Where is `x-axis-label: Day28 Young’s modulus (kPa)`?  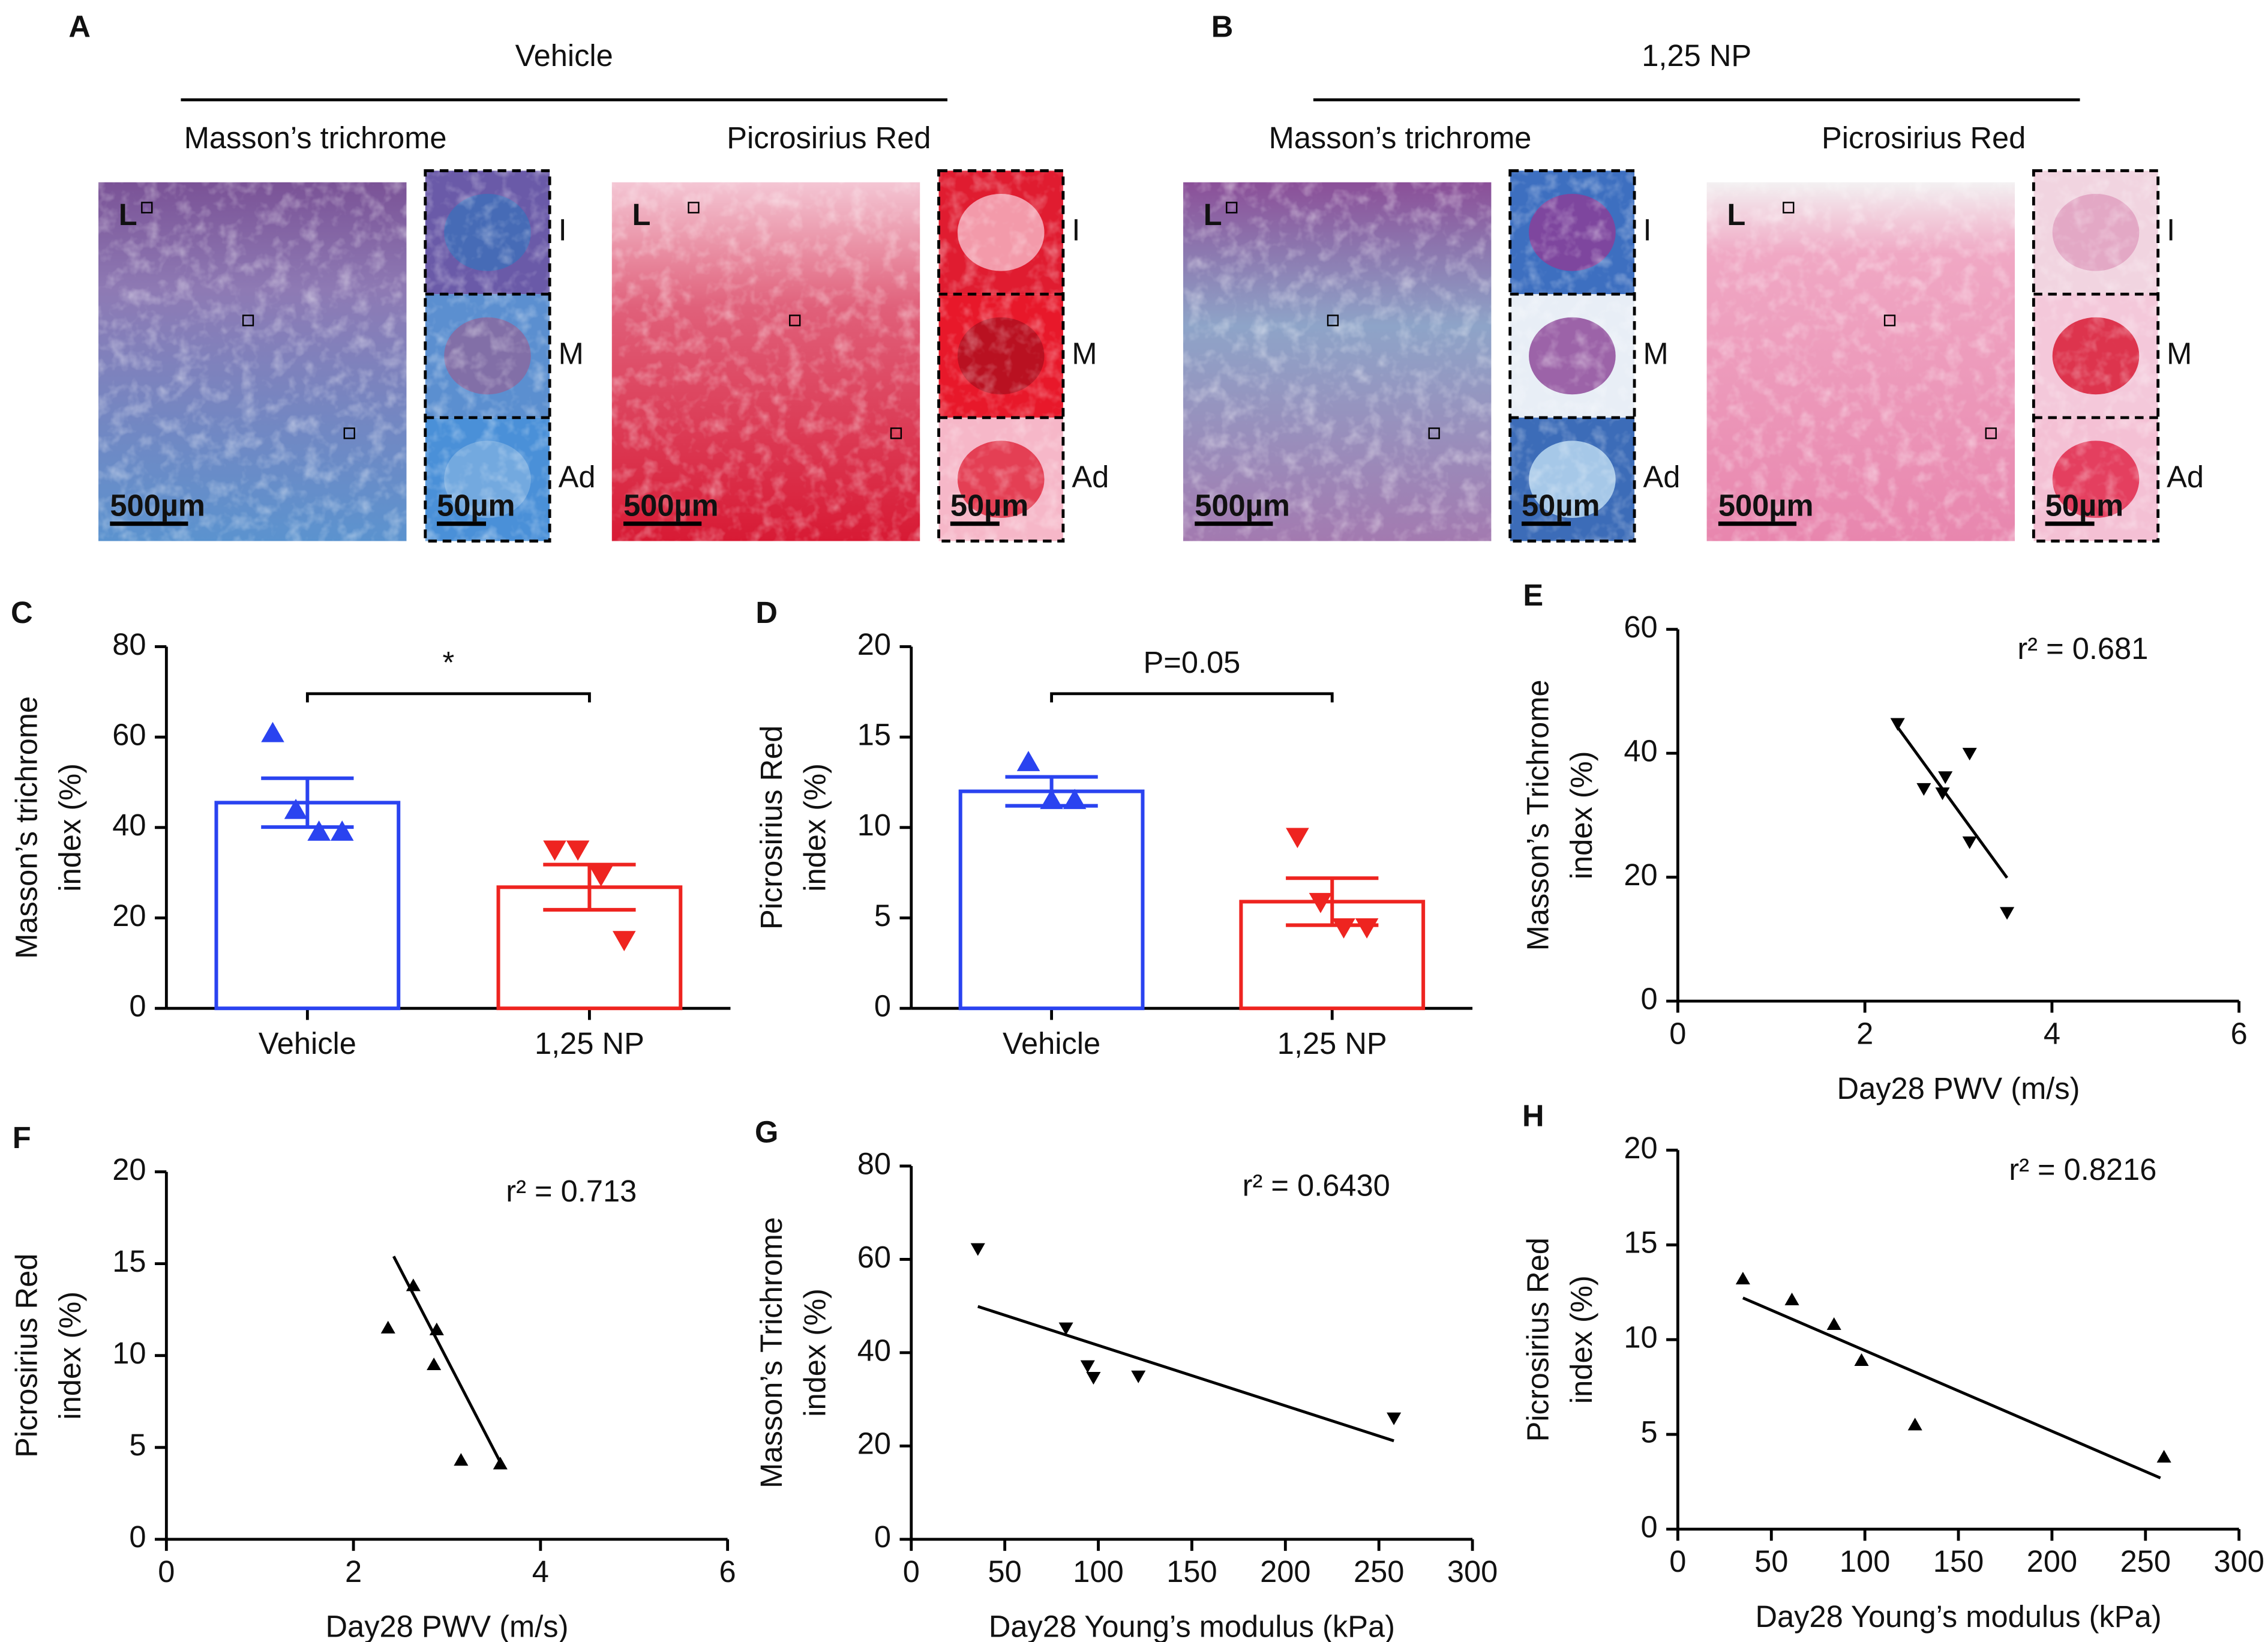
x-axis-label: Day28 Young’s modulus (kPa) is located at coordinates (1958, 1616).